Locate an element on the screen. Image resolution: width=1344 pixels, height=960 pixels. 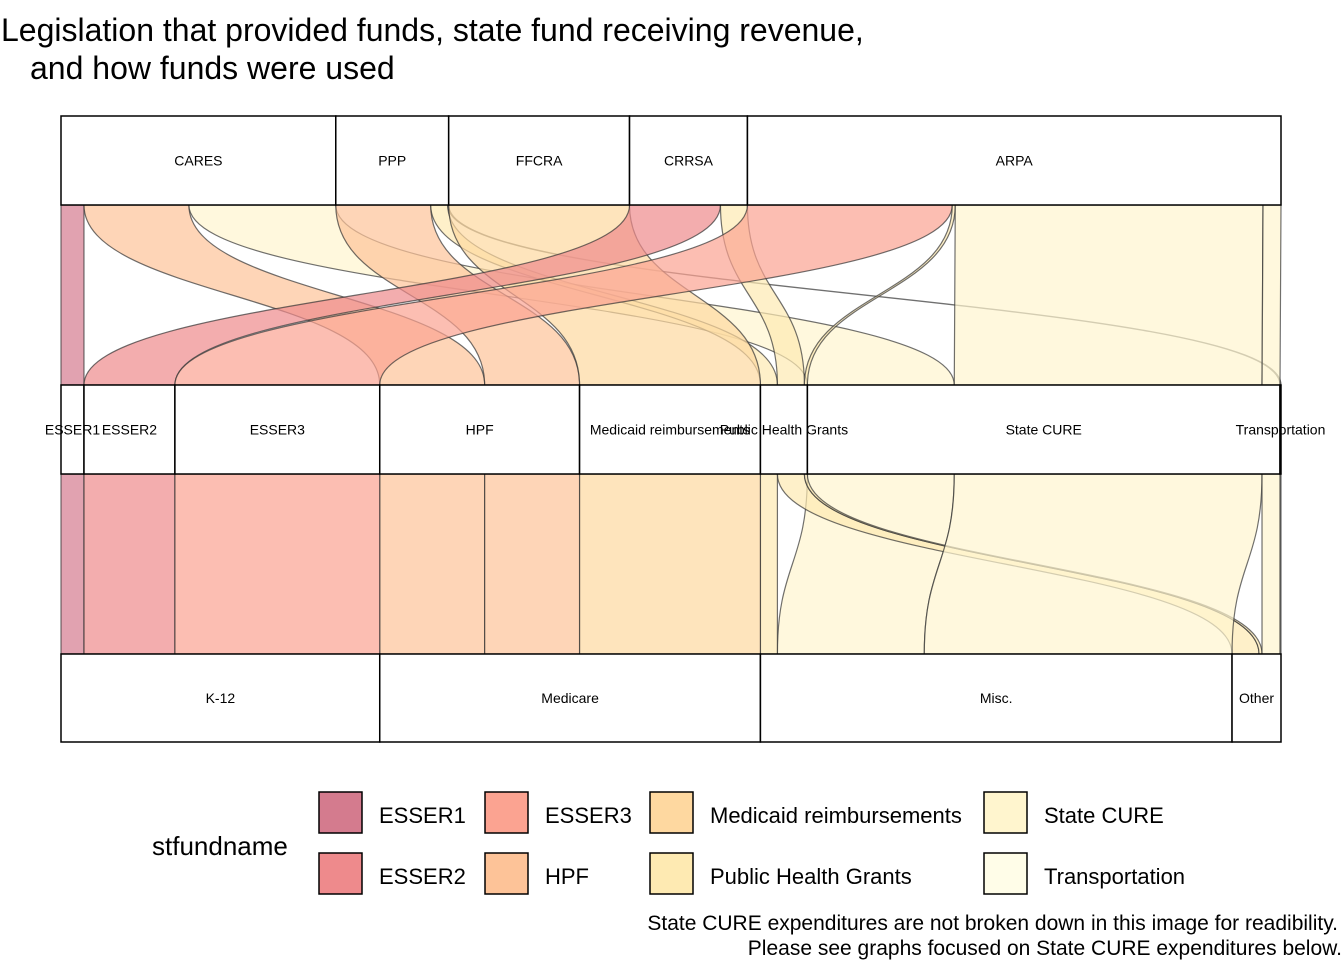
flow-arpa-state-cure-other-upper is located at coordinates (1271, 295).